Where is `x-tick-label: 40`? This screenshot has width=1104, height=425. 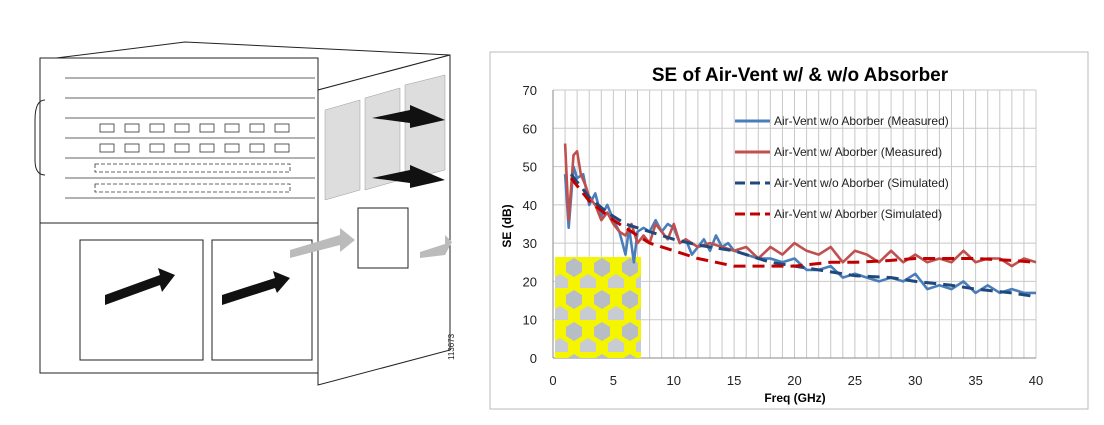 x-tick-label: 40 is located at coordinates (1036, 380).